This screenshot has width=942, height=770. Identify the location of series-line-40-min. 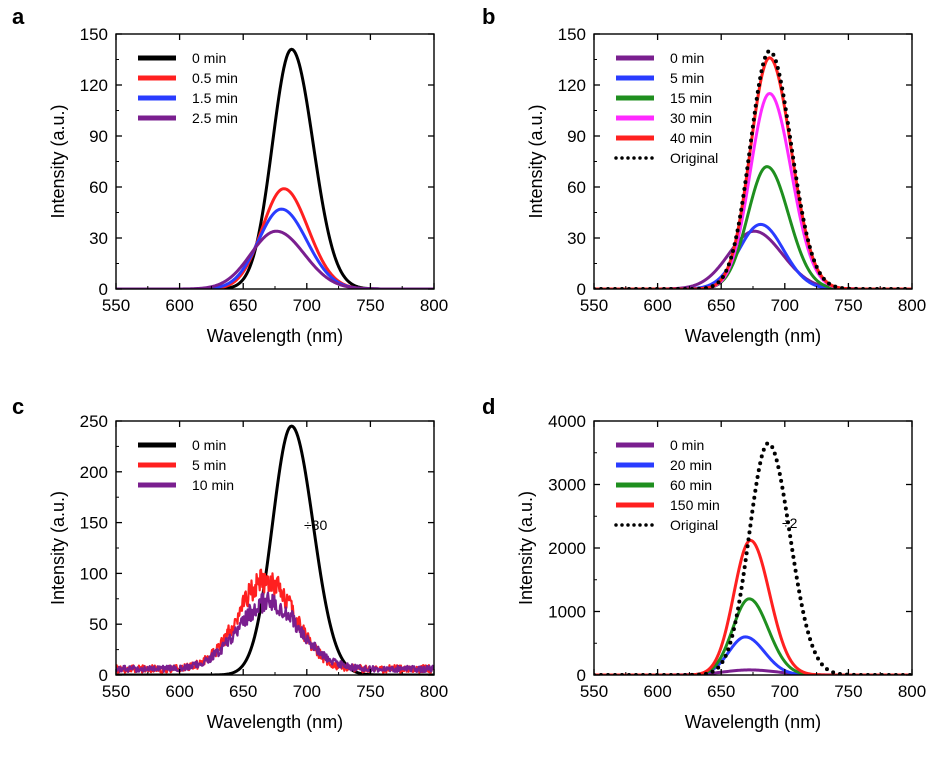
(753, 172).